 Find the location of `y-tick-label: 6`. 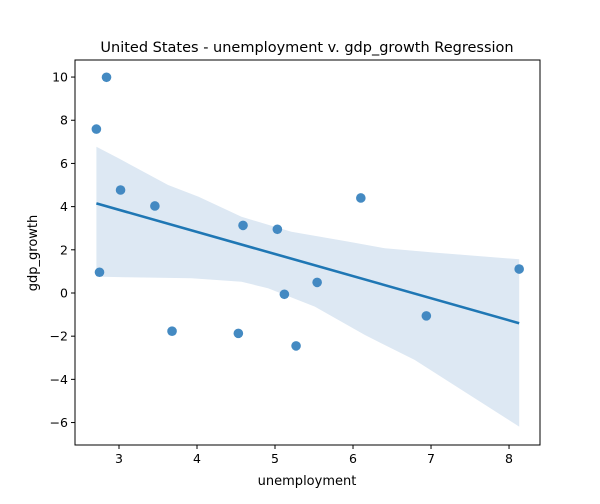

y-tick-label: 6 is located at coordinates (64, 163).